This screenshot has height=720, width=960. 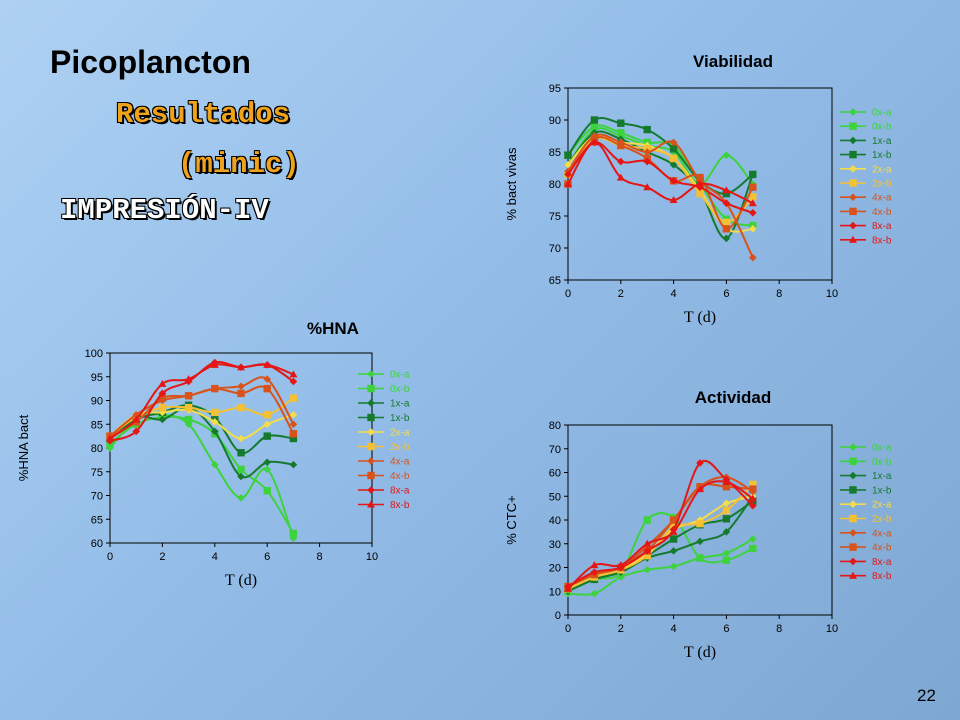 I want to click on legend-item: 1x-a, so click(x=866, y=476).